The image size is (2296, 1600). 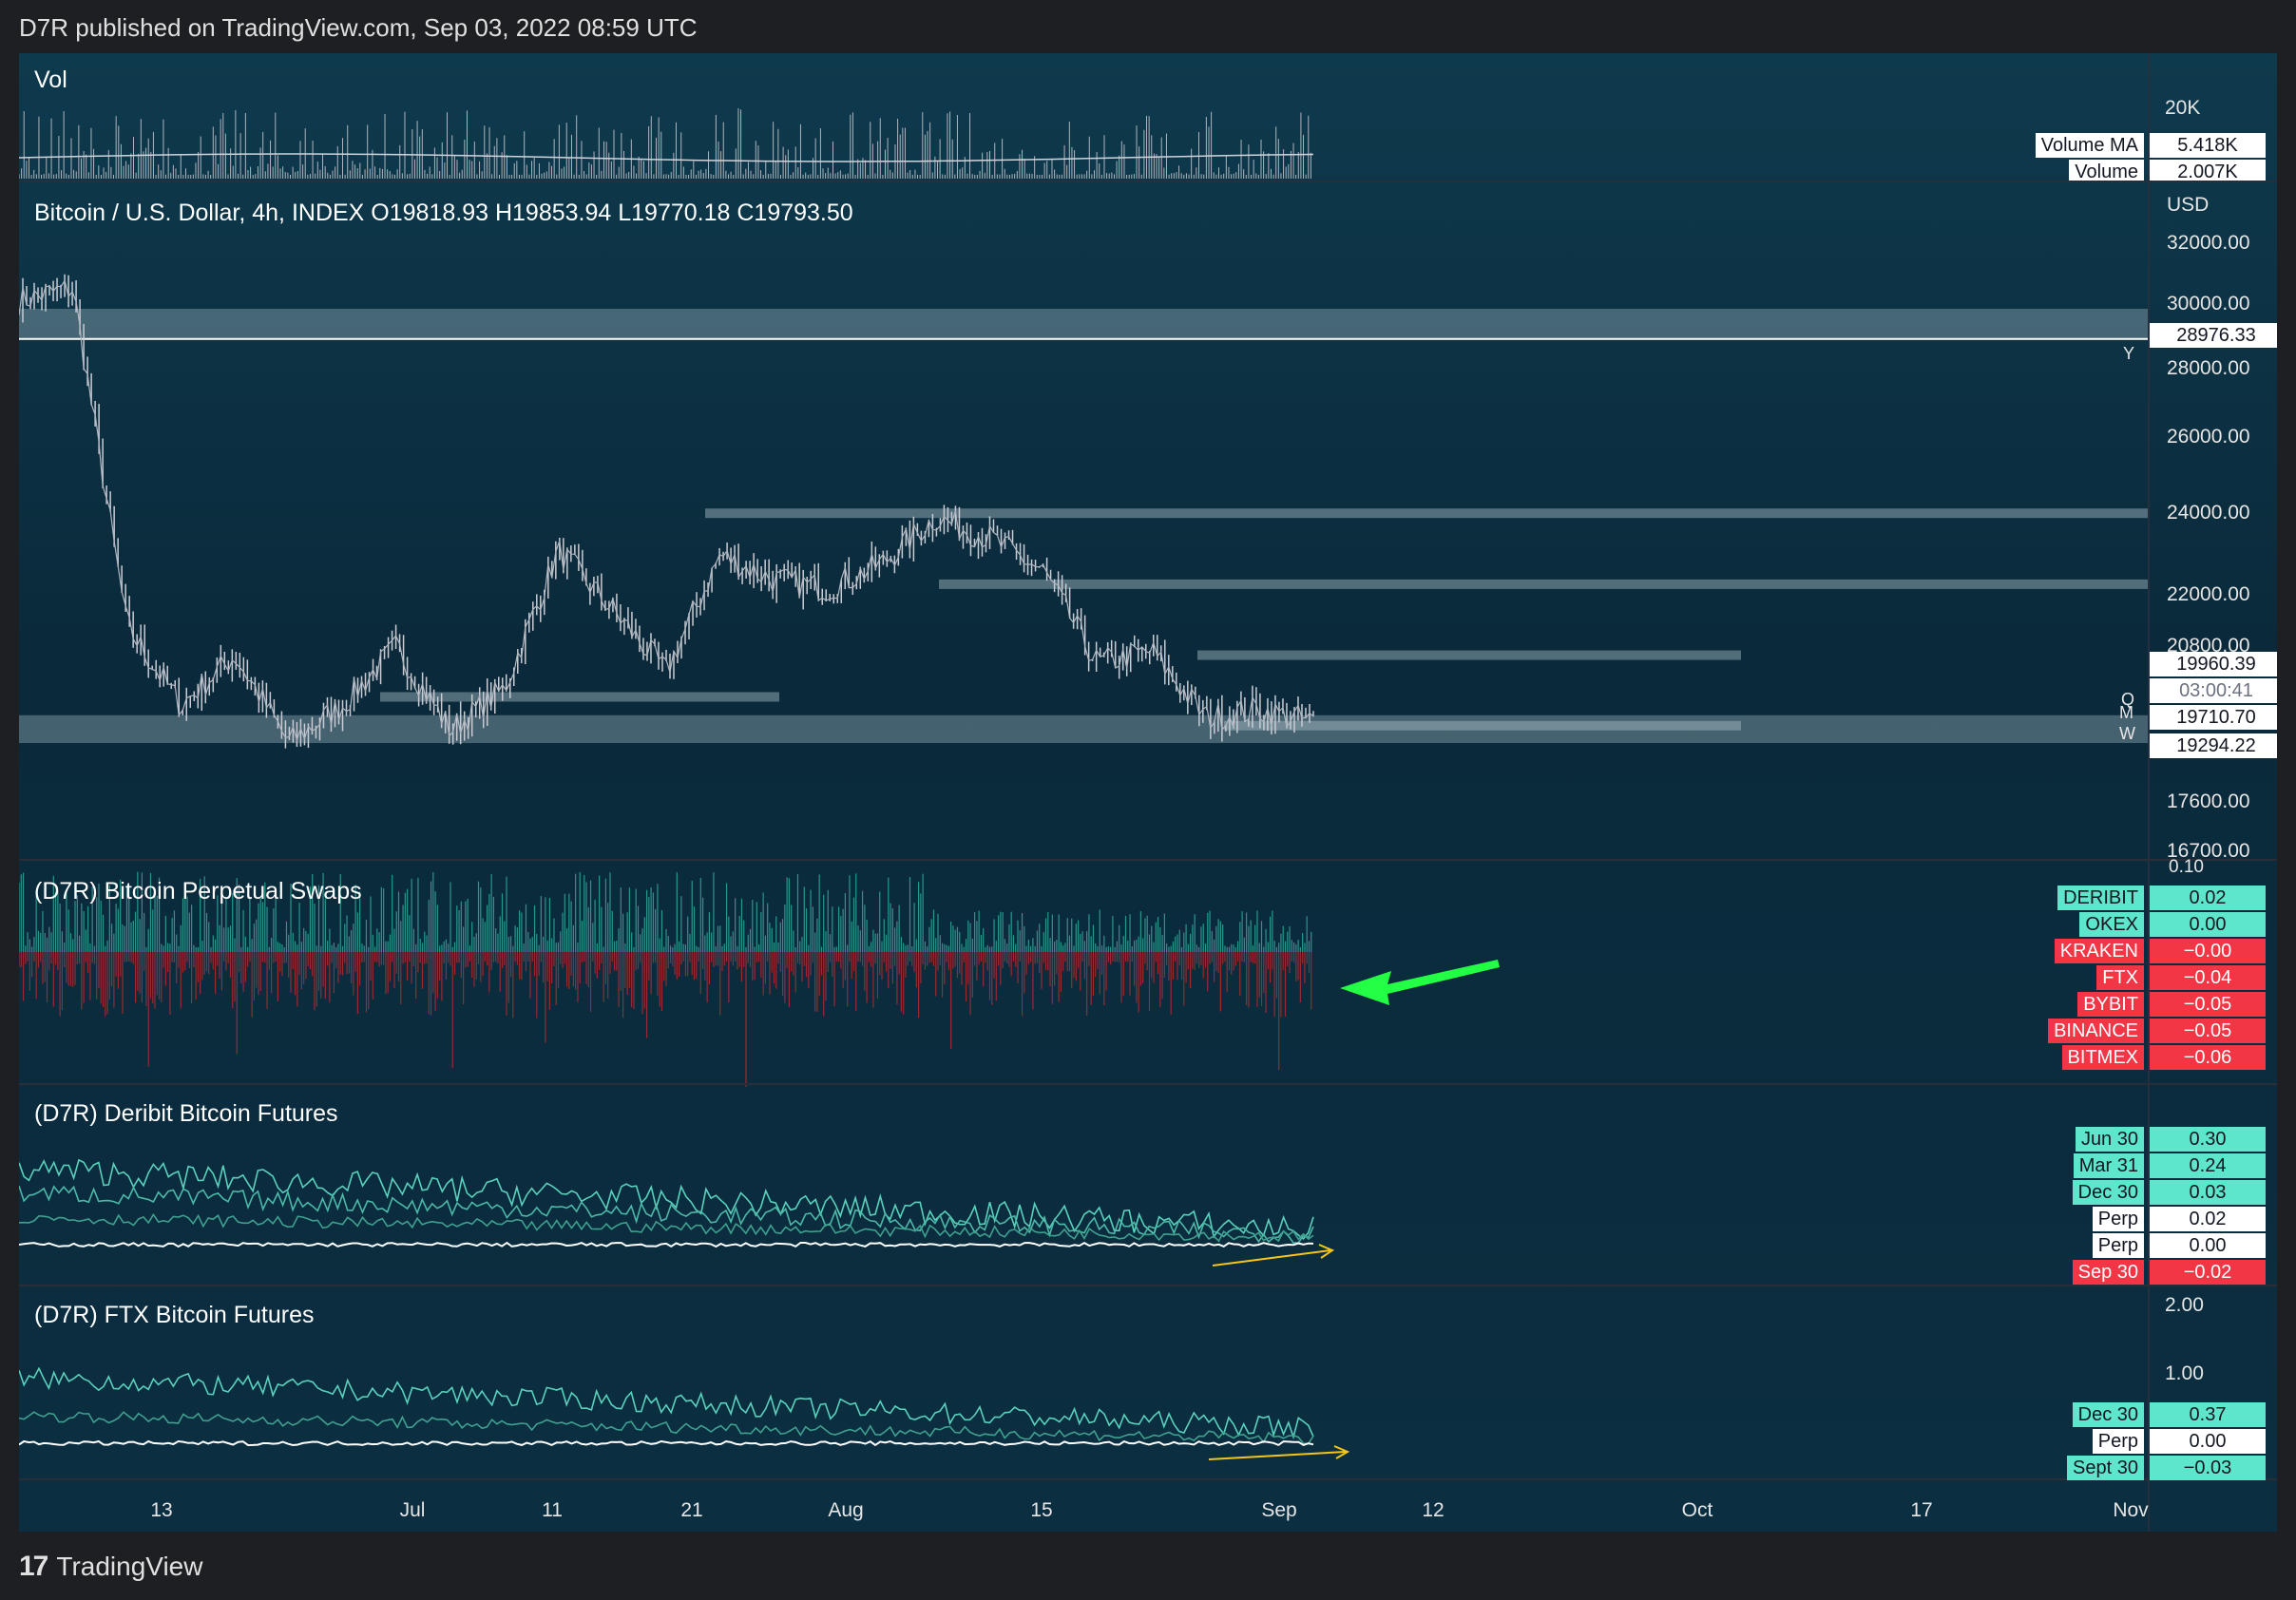 I want to click on deribit-legend-value: 0.30, so click(x=2208, y=1139).